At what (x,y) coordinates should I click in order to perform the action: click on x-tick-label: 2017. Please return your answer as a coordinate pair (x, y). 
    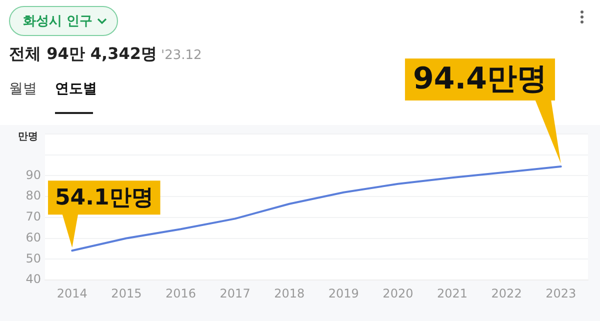
    Looking at the image, I should click on (235, 293).